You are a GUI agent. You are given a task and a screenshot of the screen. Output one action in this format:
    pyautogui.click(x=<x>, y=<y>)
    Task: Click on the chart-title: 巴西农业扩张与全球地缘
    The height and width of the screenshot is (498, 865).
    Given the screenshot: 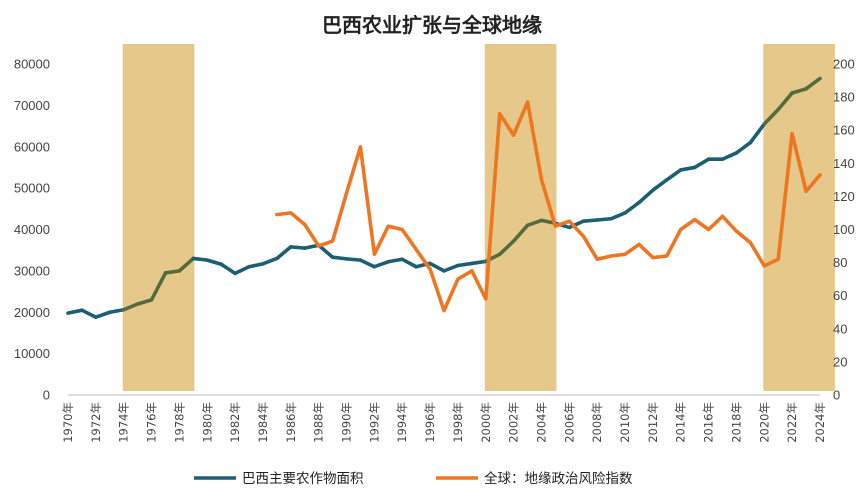 What is the action you would take?
    pyautogui.click(x=432, y=25)
    